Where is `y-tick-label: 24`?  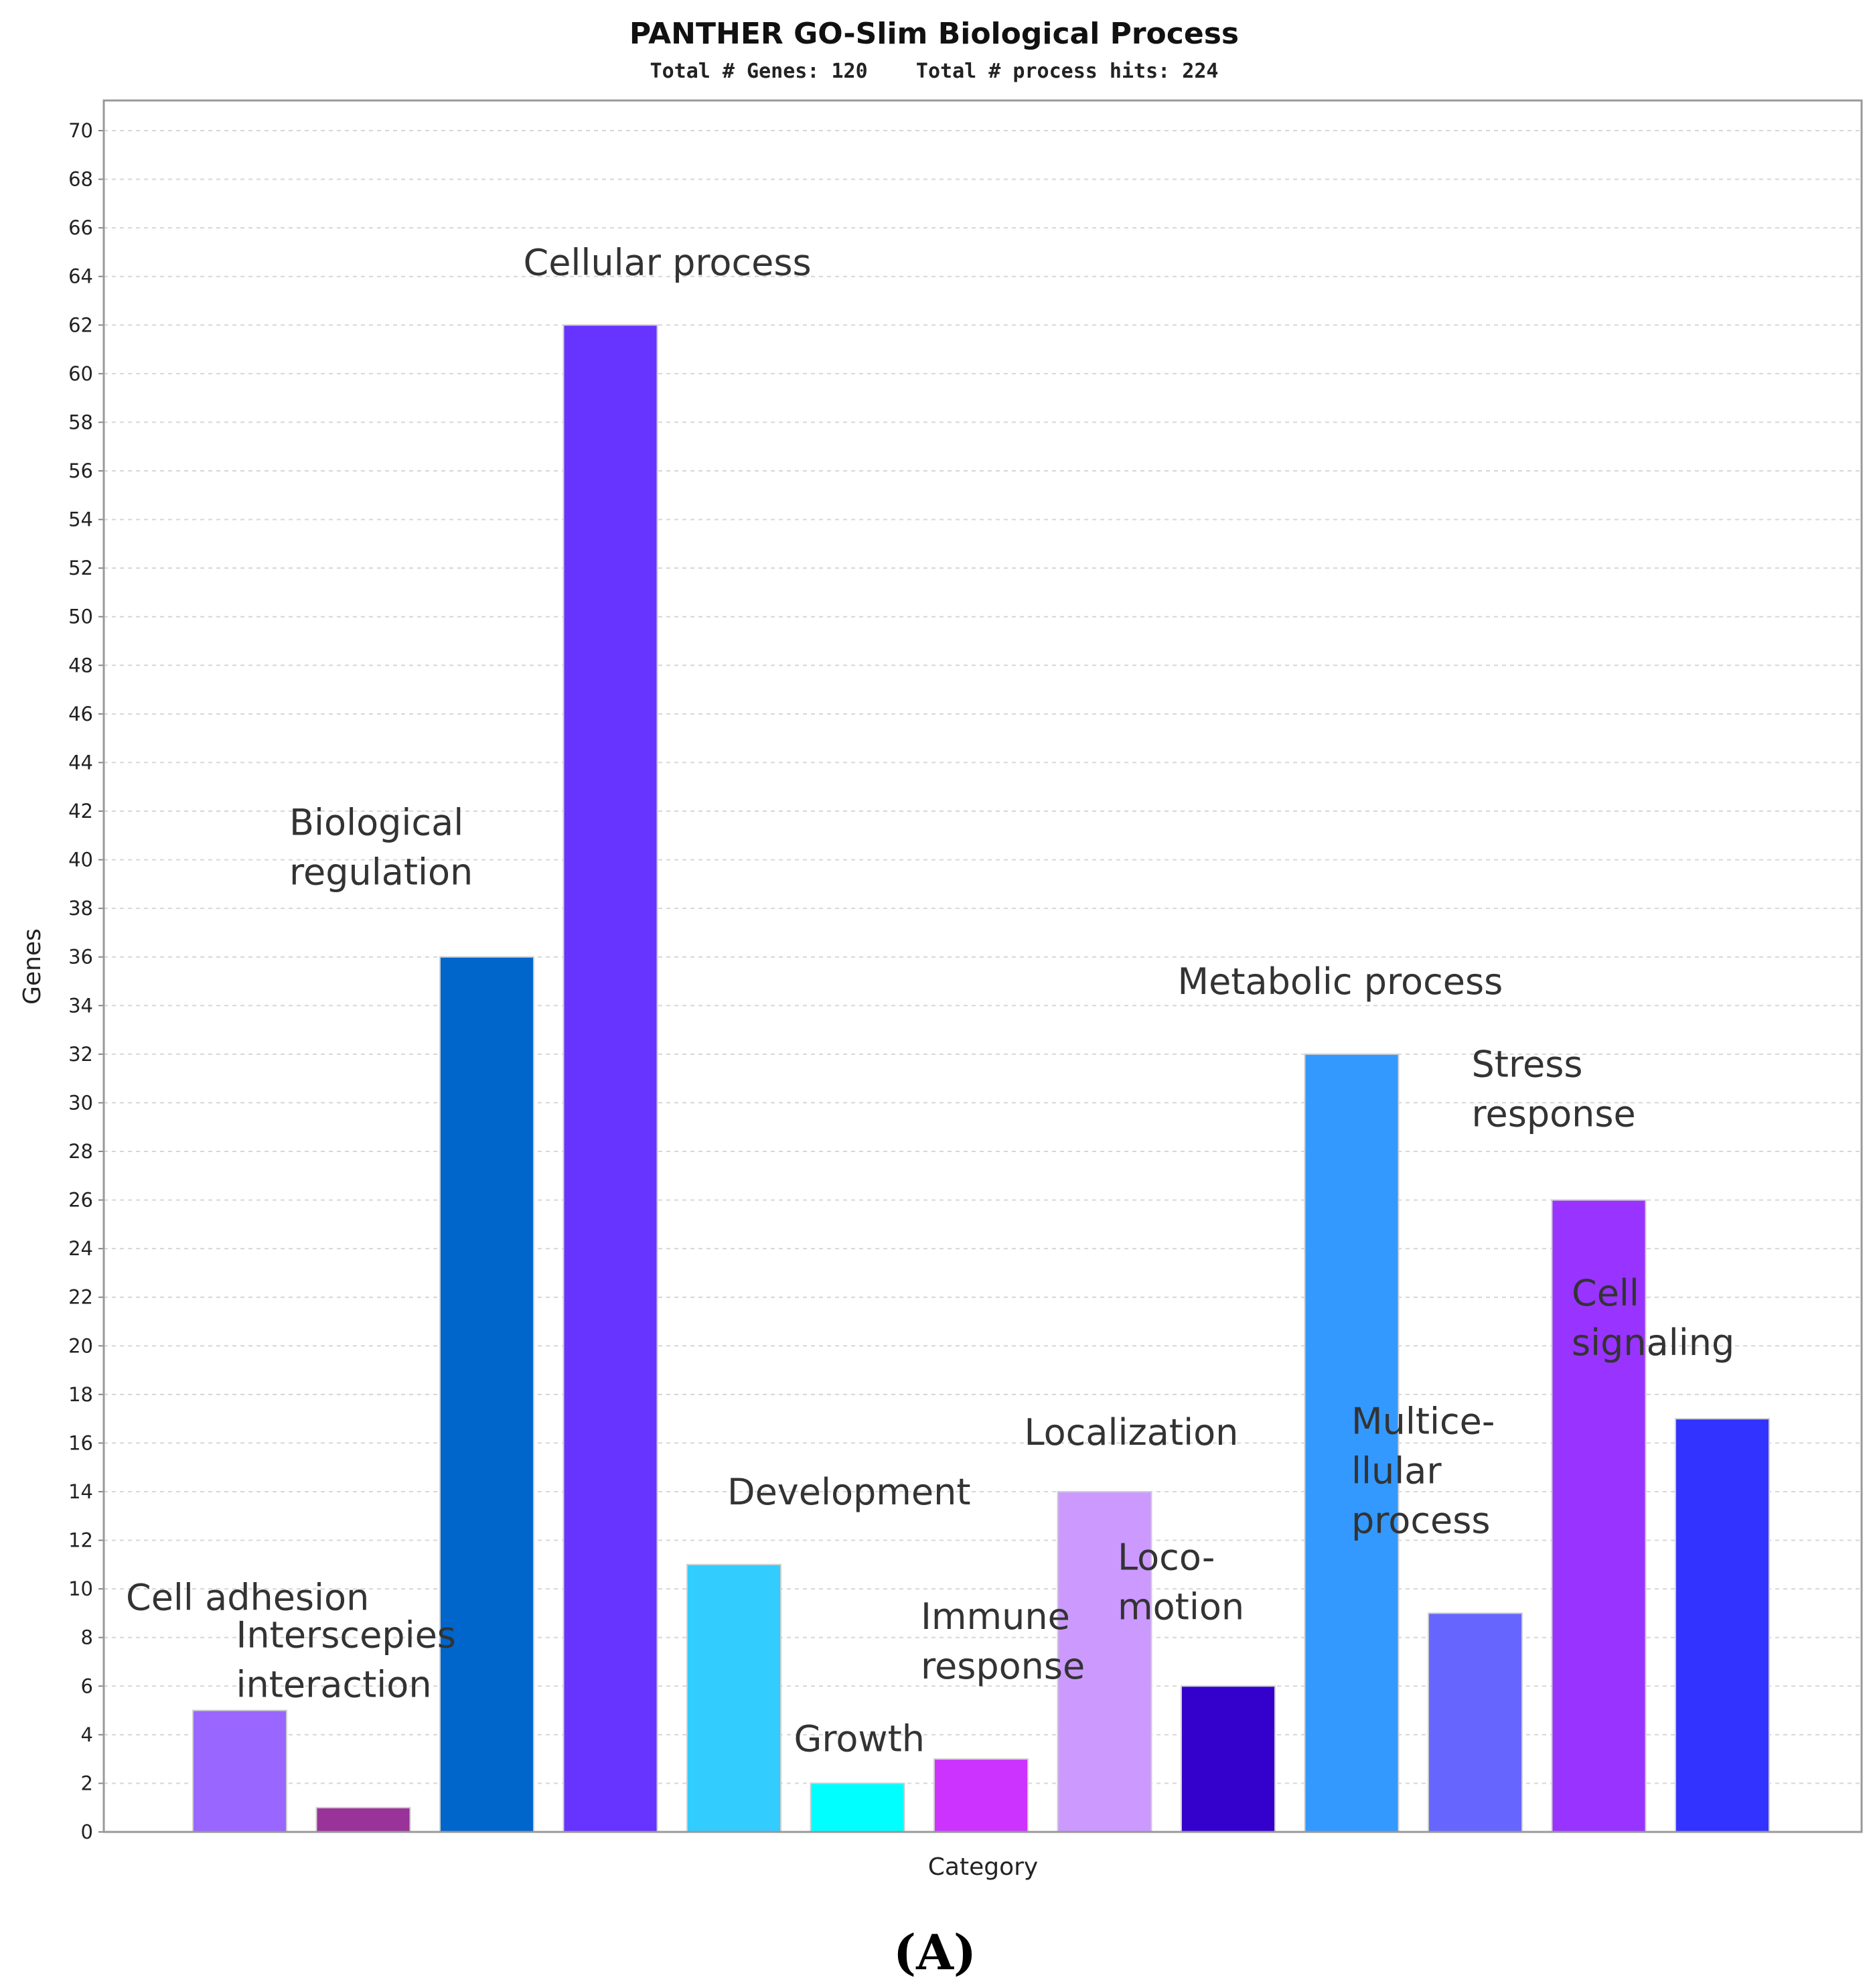
y-tick-label: 24 is located at coordinates (80, 1248).